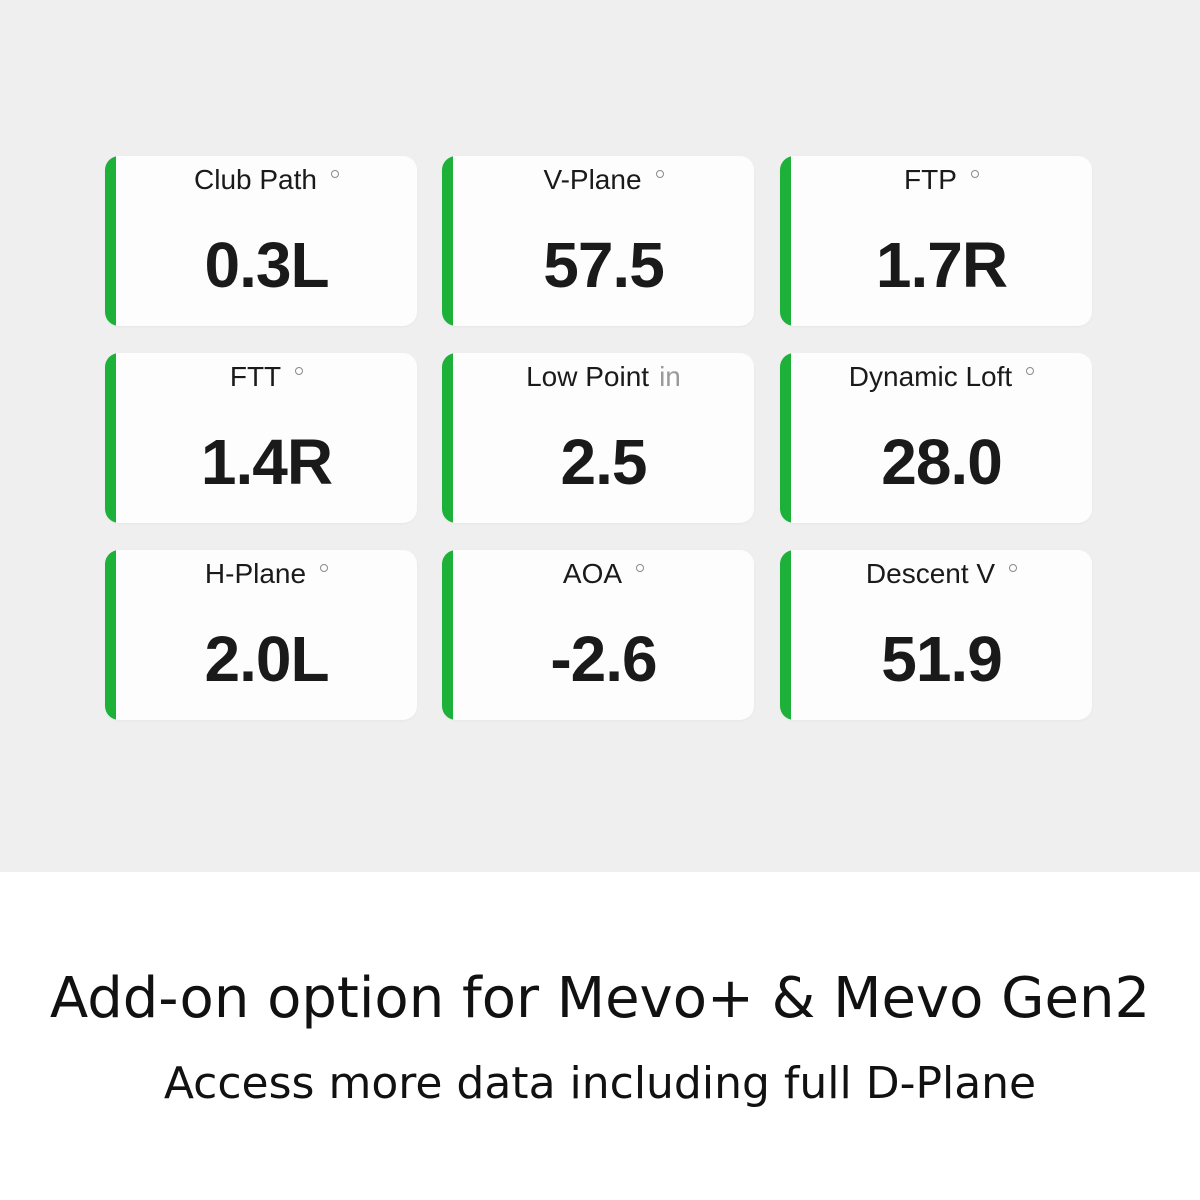 The height and width of the screenshot is (1200, 1200). What do you see at coordinates (600, 998) in the screenshot?
I see `headline: Add-on option for Mevo+ & Mevo Gen2` at bounding box center [600, 998].